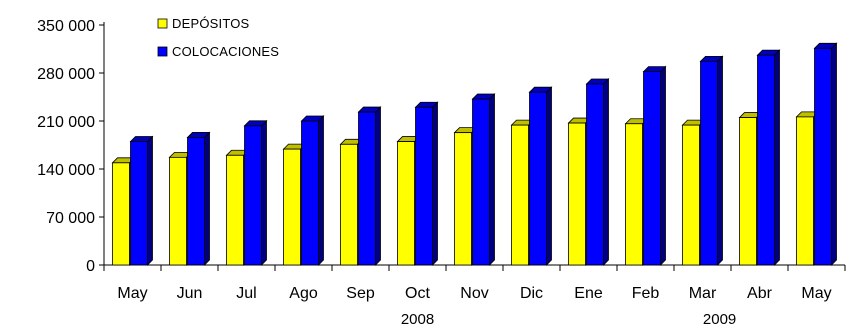  Describe the element at coordinates (225, 51) in the screenshot. I see `legend-label: COLOCACIONES` at that location.